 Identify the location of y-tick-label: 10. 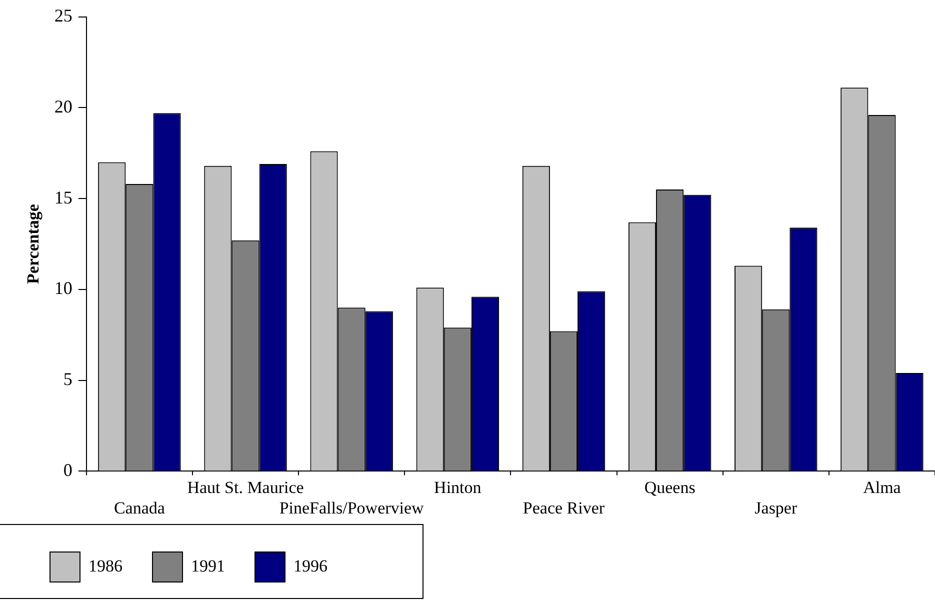
(63, 288).